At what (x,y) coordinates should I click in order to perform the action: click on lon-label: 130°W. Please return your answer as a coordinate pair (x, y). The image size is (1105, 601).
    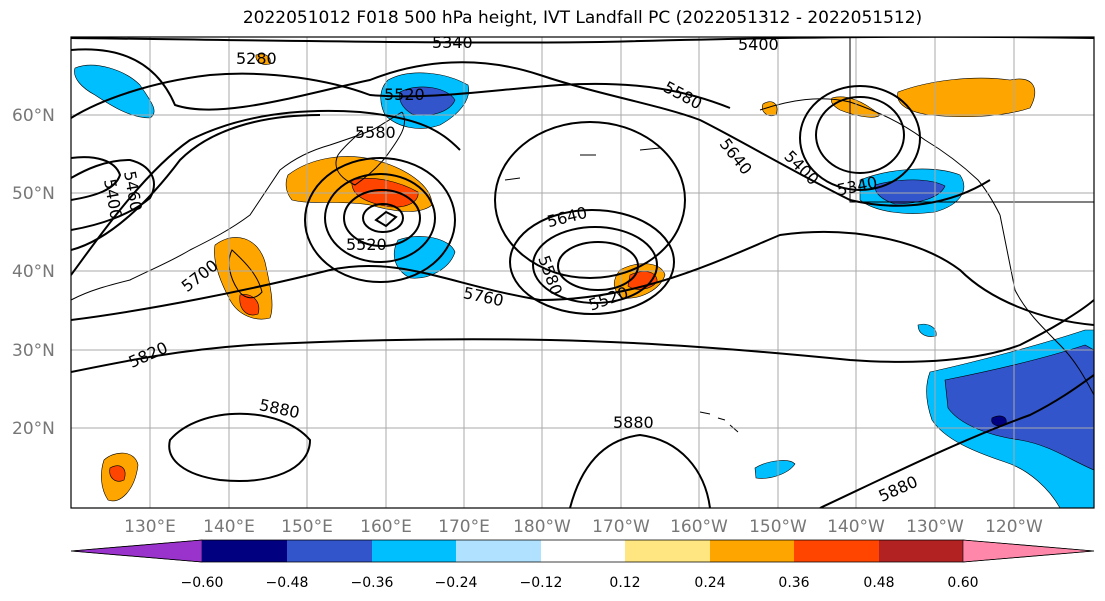
    Looking at the image, I should click on (935, 527).